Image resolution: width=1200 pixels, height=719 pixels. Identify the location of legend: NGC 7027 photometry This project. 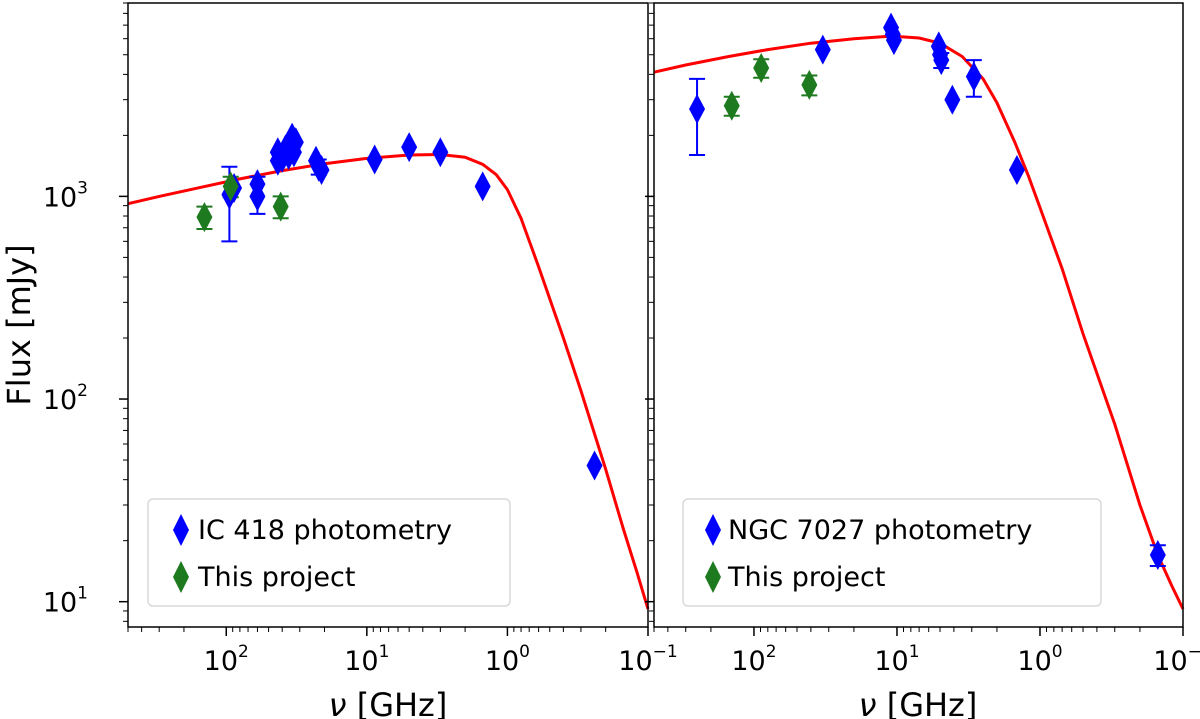
(892, 552).